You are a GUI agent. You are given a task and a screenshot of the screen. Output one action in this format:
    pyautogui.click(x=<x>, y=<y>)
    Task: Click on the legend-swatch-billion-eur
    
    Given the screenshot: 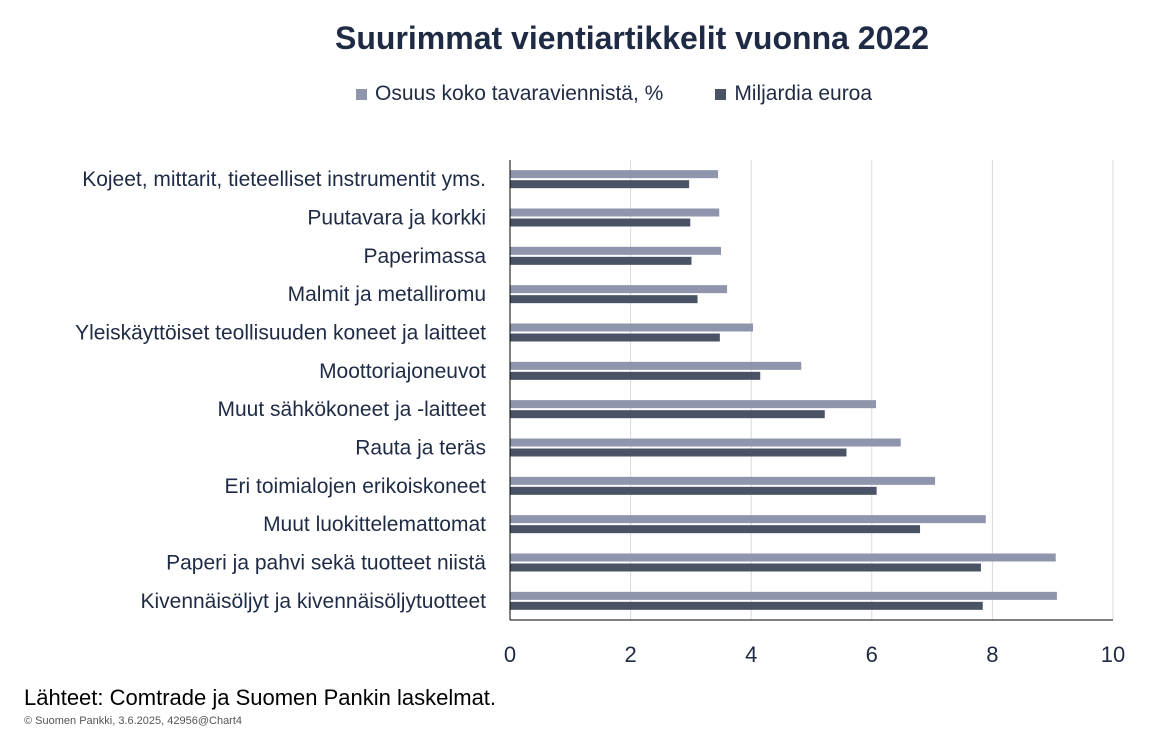 What is the action you would take?
    pyautogui.click(x=721, y=94)
    